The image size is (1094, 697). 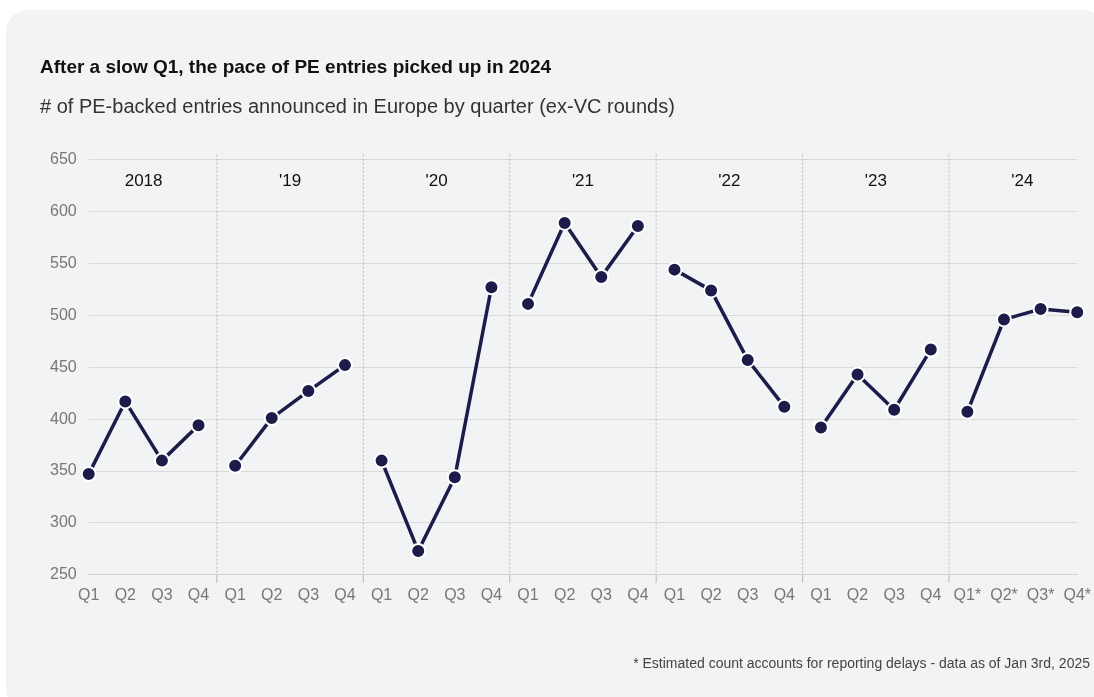 What do you see at coordinates (63, 522) in the screenshot?
I see `y-tick-label: 300` at bounding box center [63, 522].